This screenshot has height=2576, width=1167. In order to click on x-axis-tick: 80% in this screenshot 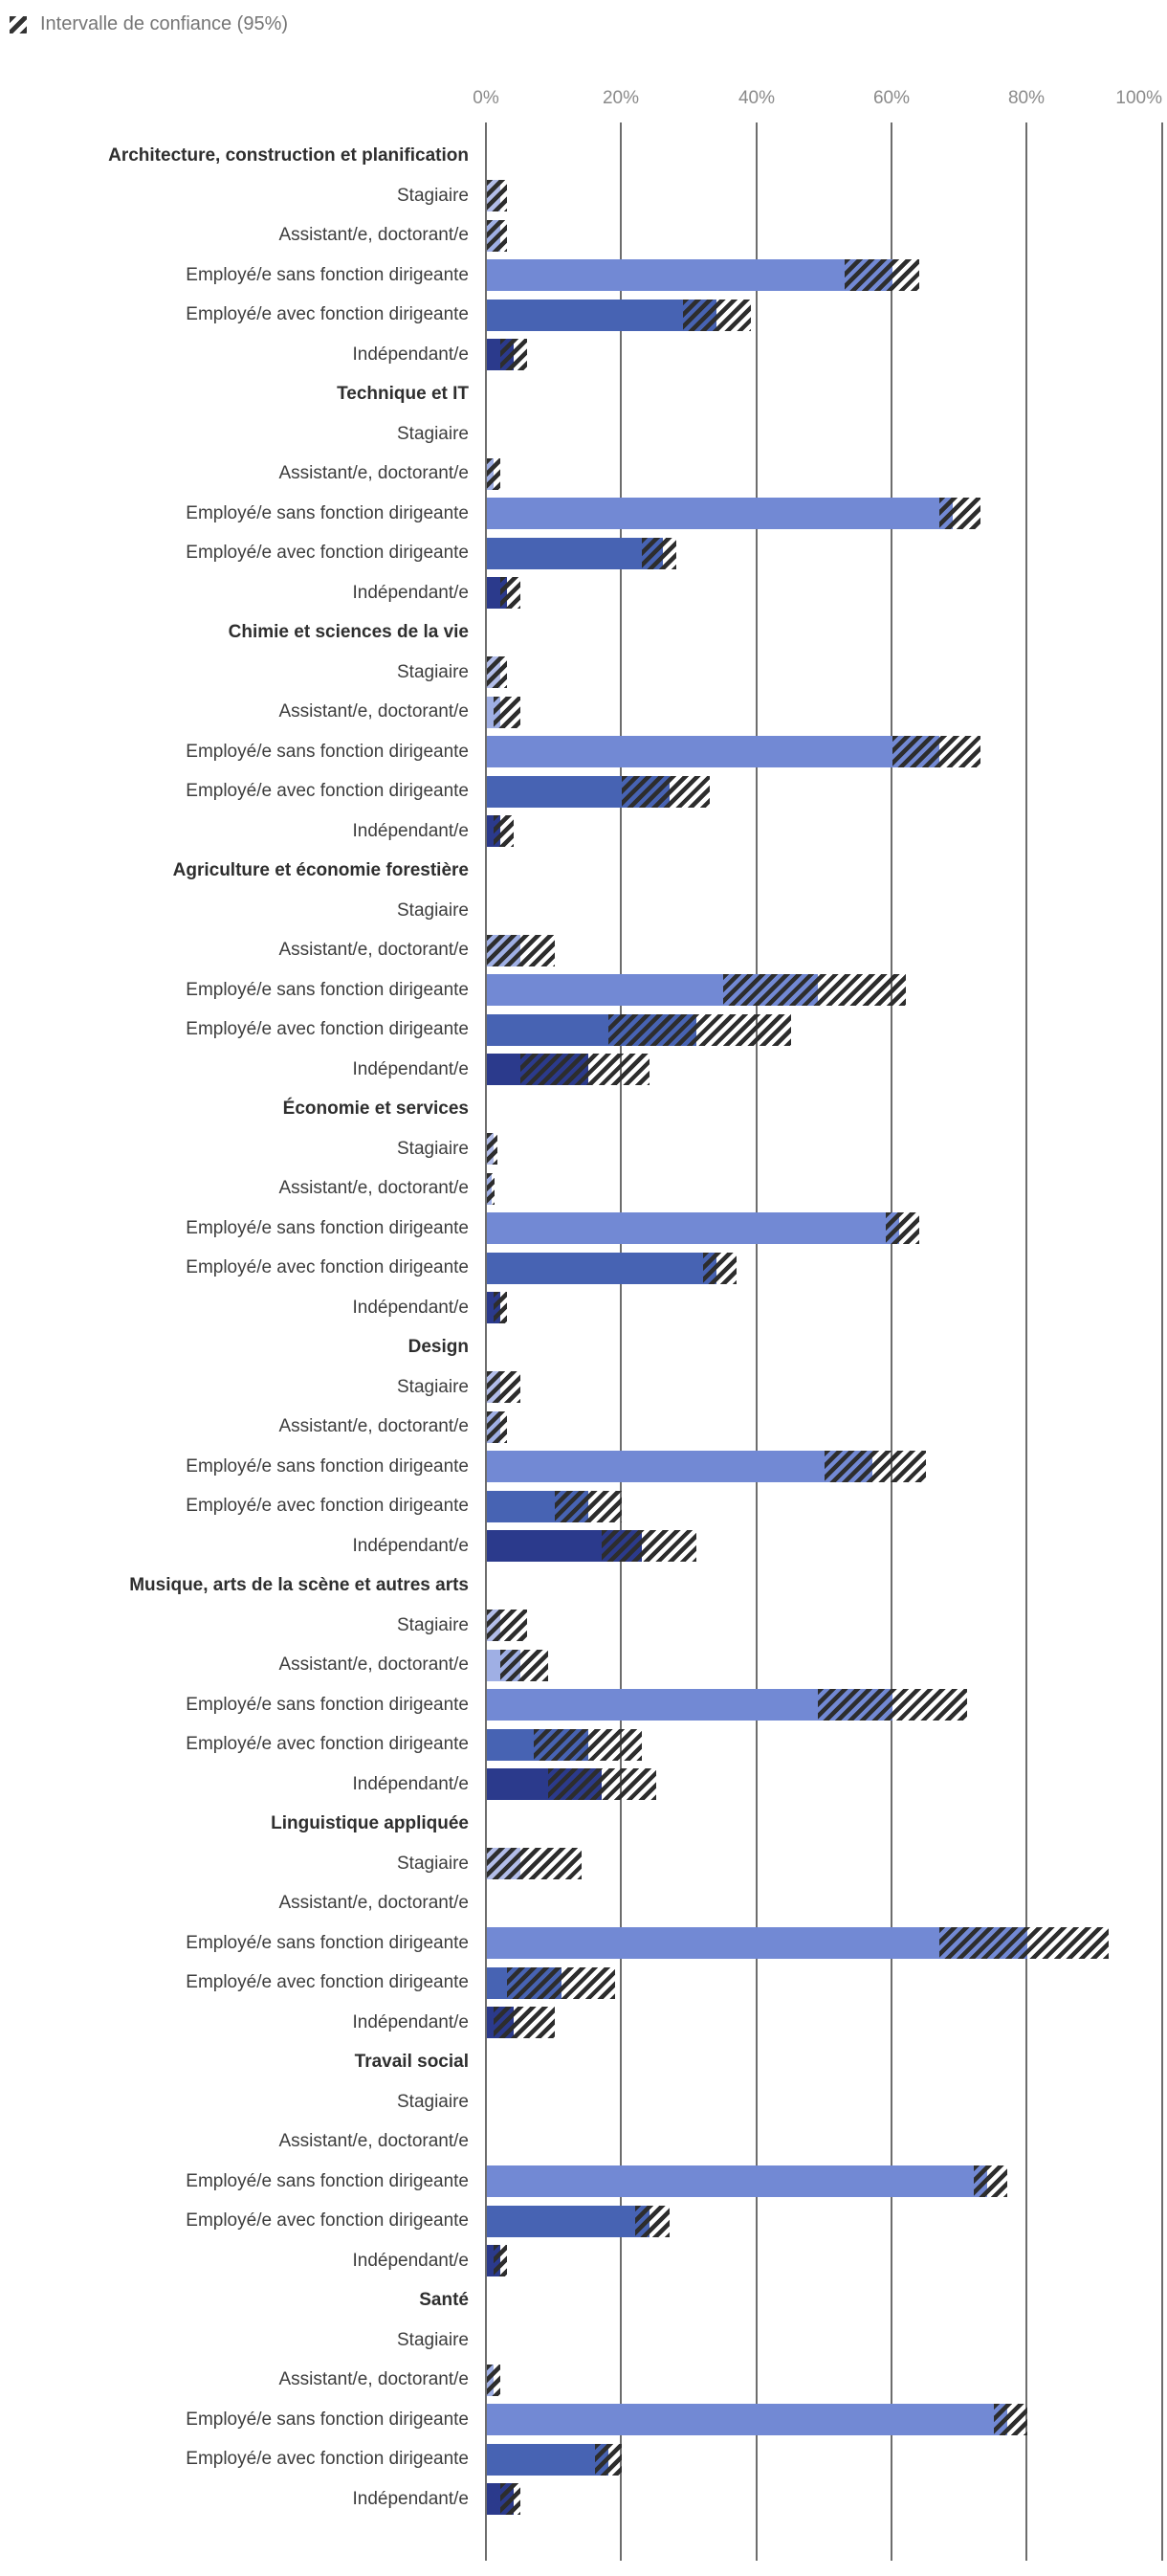, I will do `click(1026, 98)`.